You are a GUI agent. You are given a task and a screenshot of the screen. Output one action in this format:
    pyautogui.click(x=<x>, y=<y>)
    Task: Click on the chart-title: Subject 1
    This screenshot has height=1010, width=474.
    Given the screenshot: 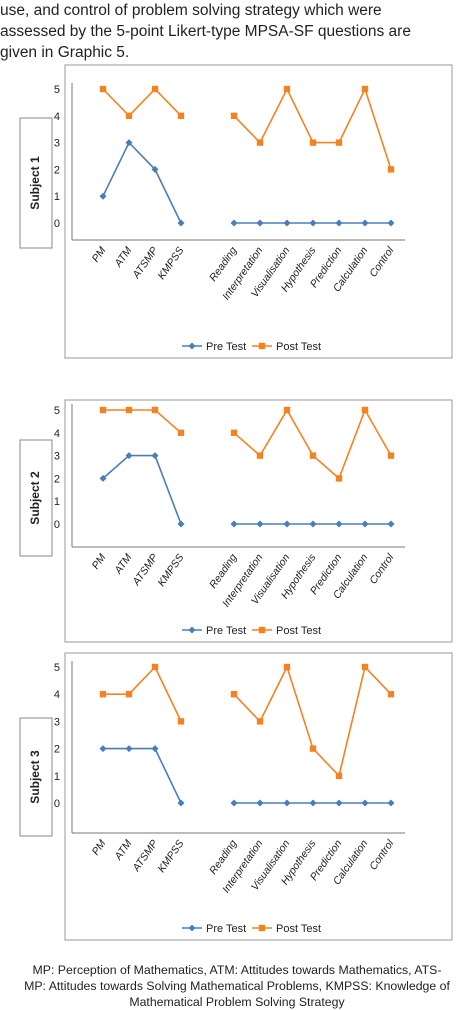 What is the action you would take?
    pyautogui.click(x=35, y=183)
    